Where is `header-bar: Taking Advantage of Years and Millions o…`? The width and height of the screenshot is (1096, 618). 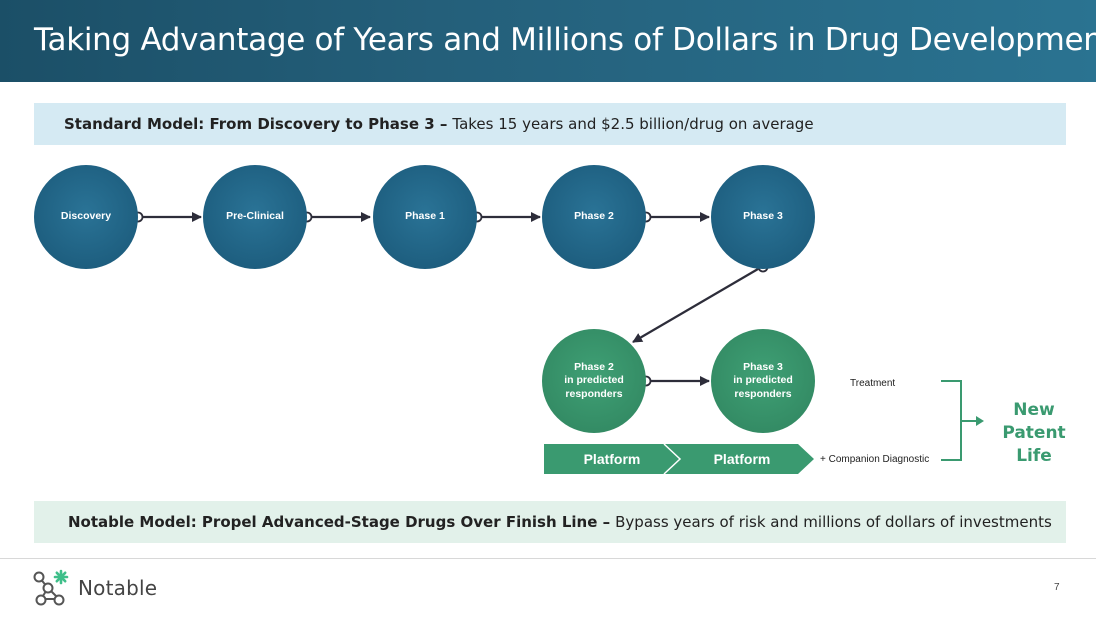
header-bar: Taking Advantage of Years and Millions o… is located at coordinates (548, 41).